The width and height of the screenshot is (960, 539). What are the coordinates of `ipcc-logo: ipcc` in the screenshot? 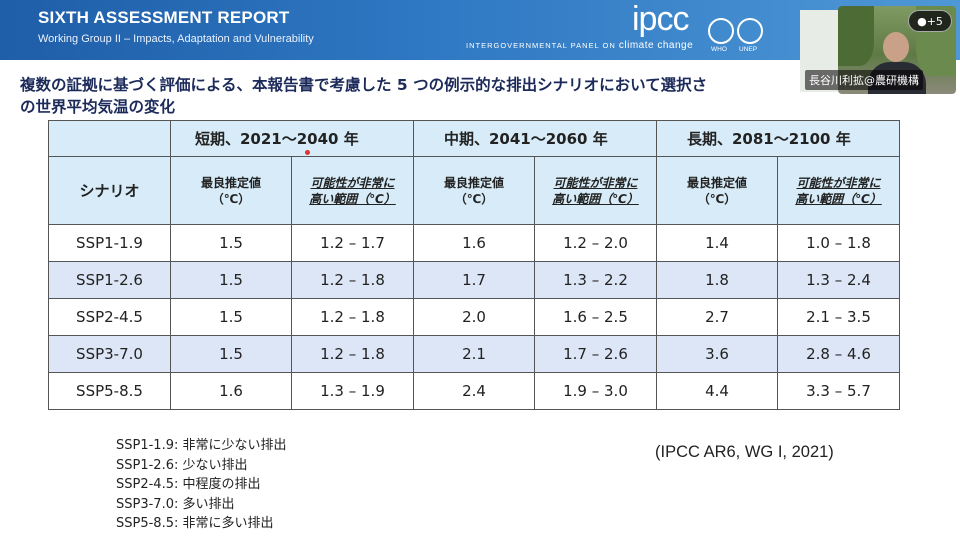 It's located at (660, 19).